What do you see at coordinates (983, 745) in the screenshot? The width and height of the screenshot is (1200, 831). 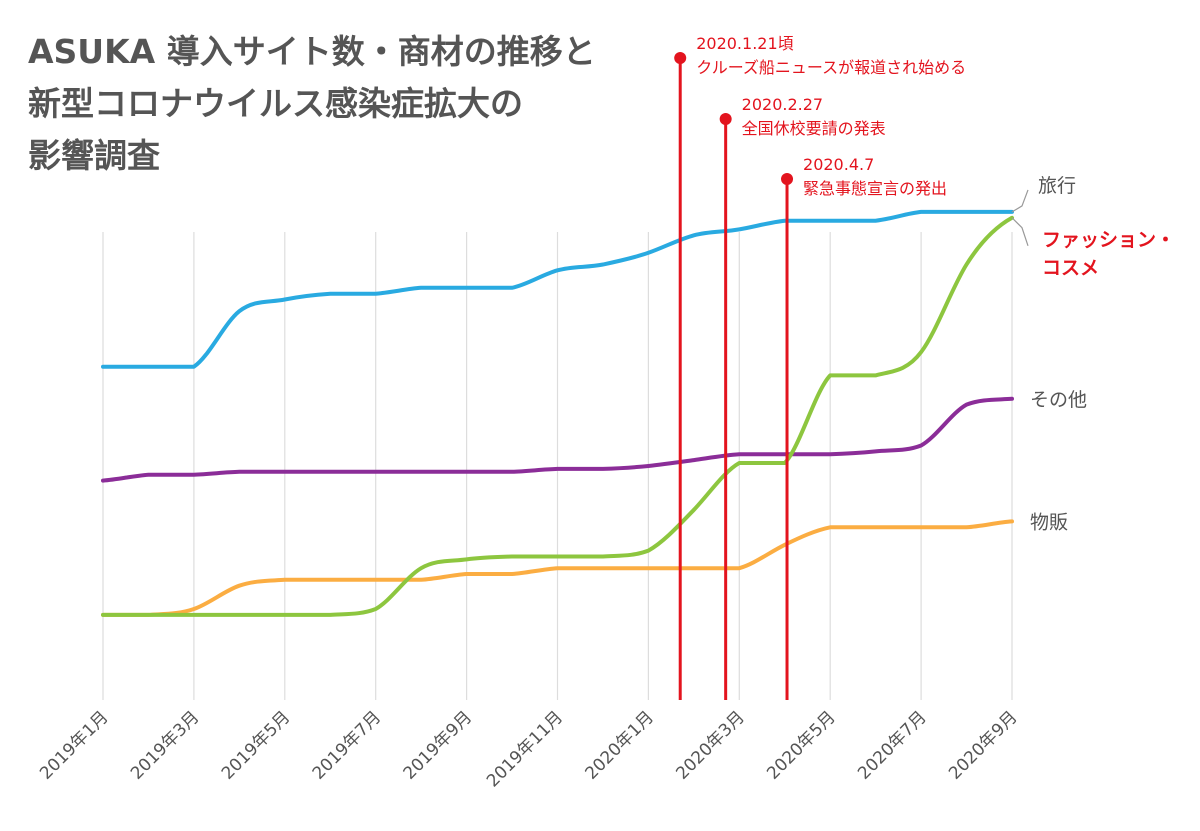 I see `x-tick-label: 2020年9月` at bounding box center [983, 745].